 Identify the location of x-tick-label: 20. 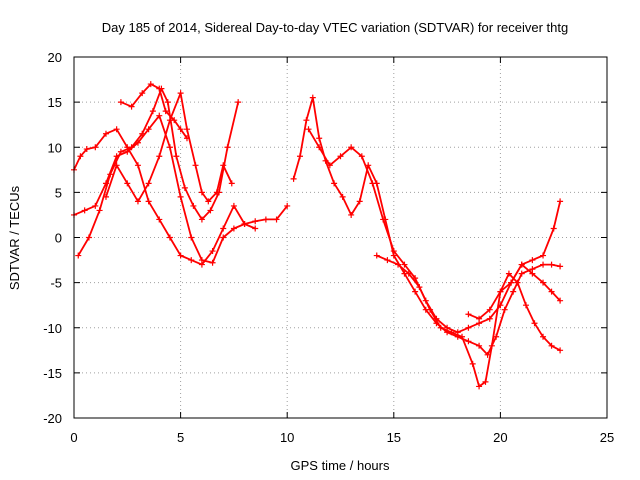
(500, 437).